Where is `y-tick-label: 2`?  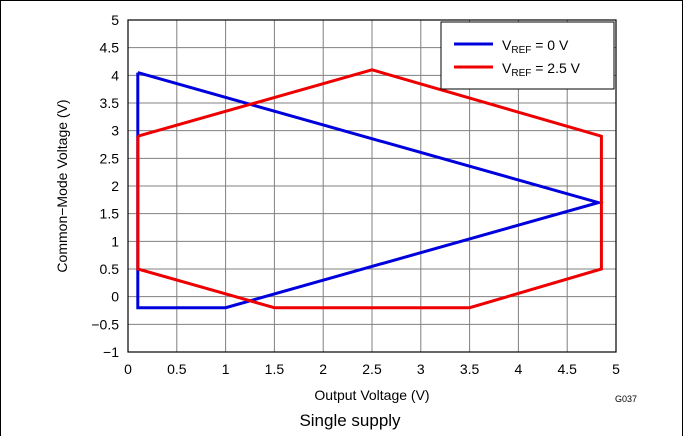 y-tick-label: 2 is located at coordinates (115, 186).